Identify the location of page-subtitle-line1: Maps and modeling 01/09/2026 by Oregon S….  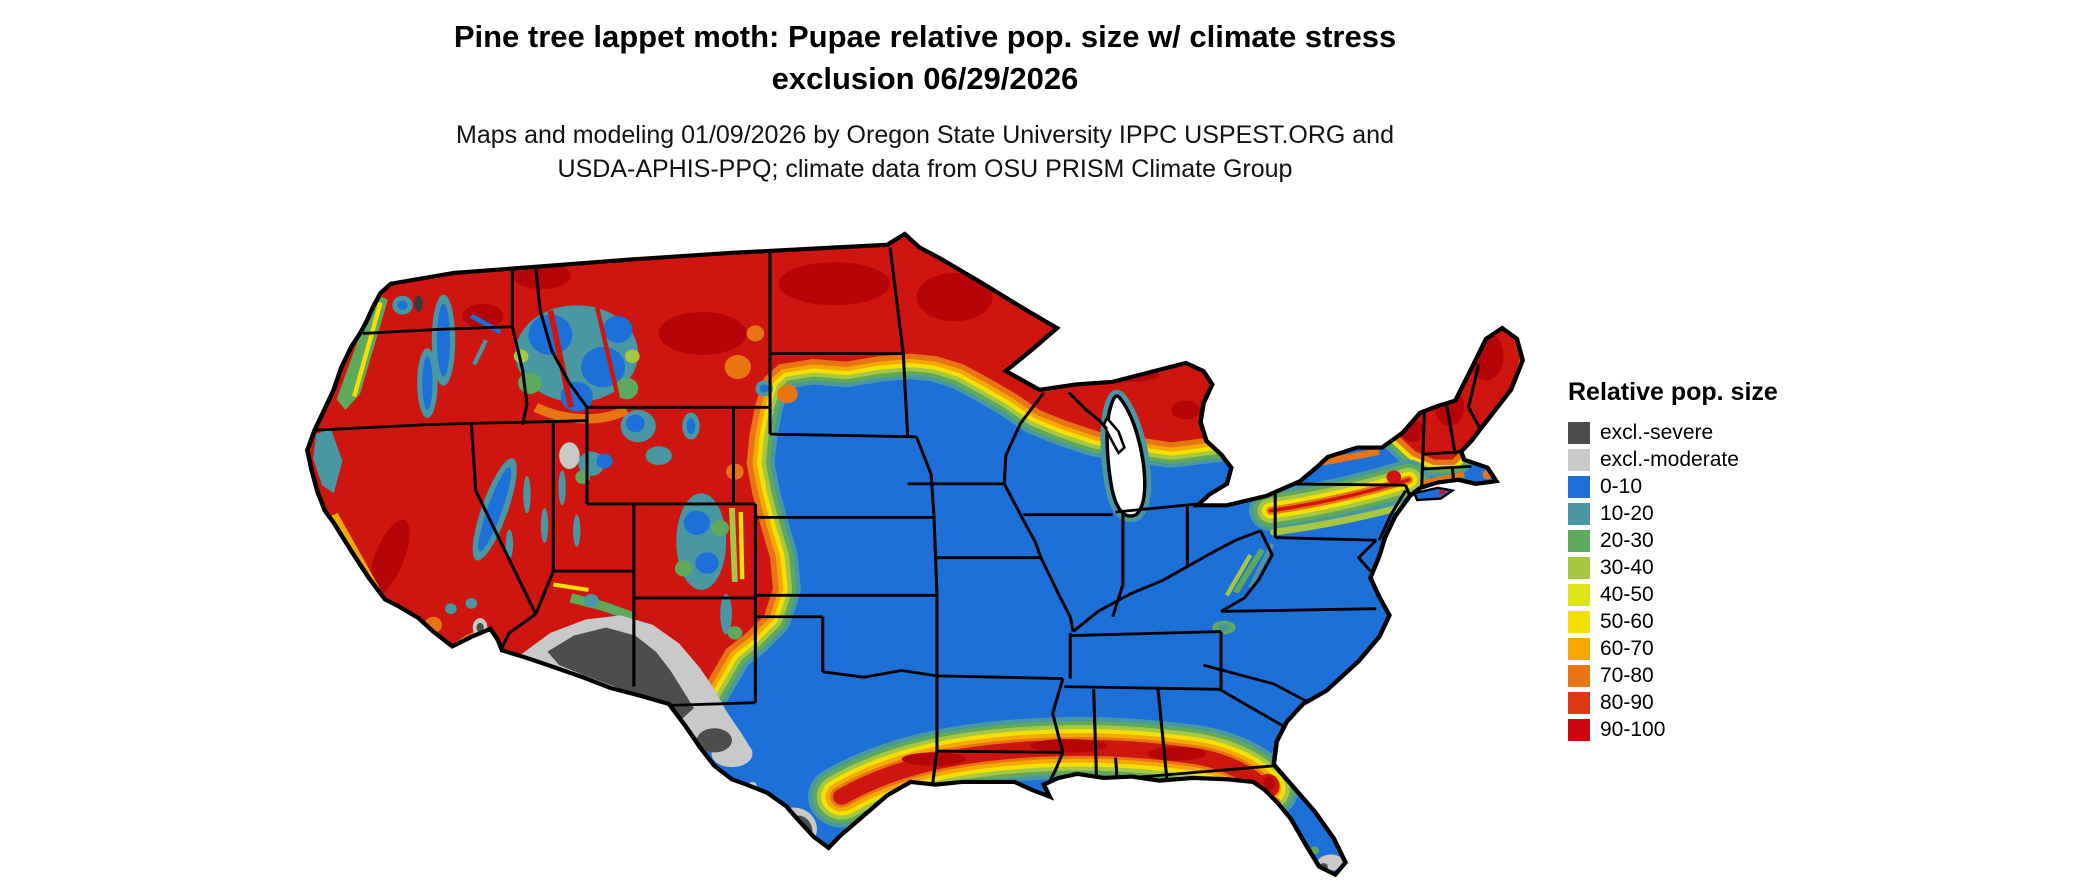
(925, 135).